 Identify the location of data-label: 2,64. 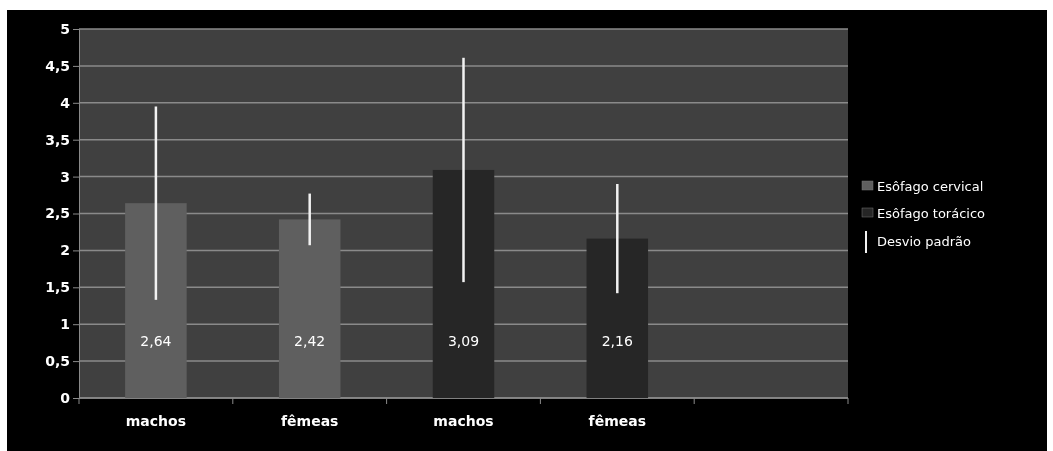
(156, 341).